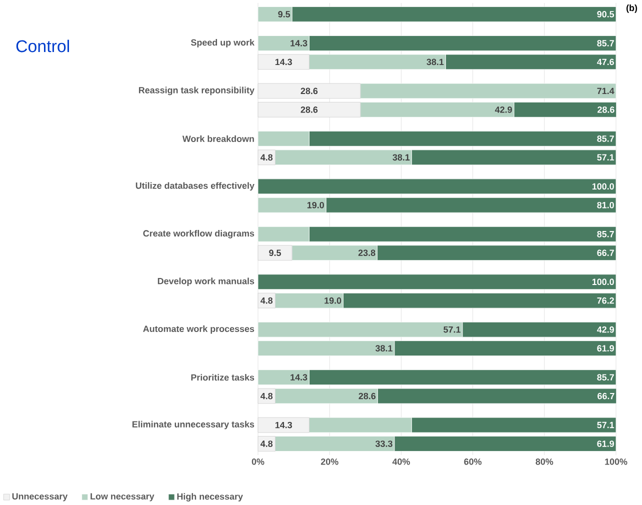  I want to click on x-tick-label: 20%, so click(329, 461).